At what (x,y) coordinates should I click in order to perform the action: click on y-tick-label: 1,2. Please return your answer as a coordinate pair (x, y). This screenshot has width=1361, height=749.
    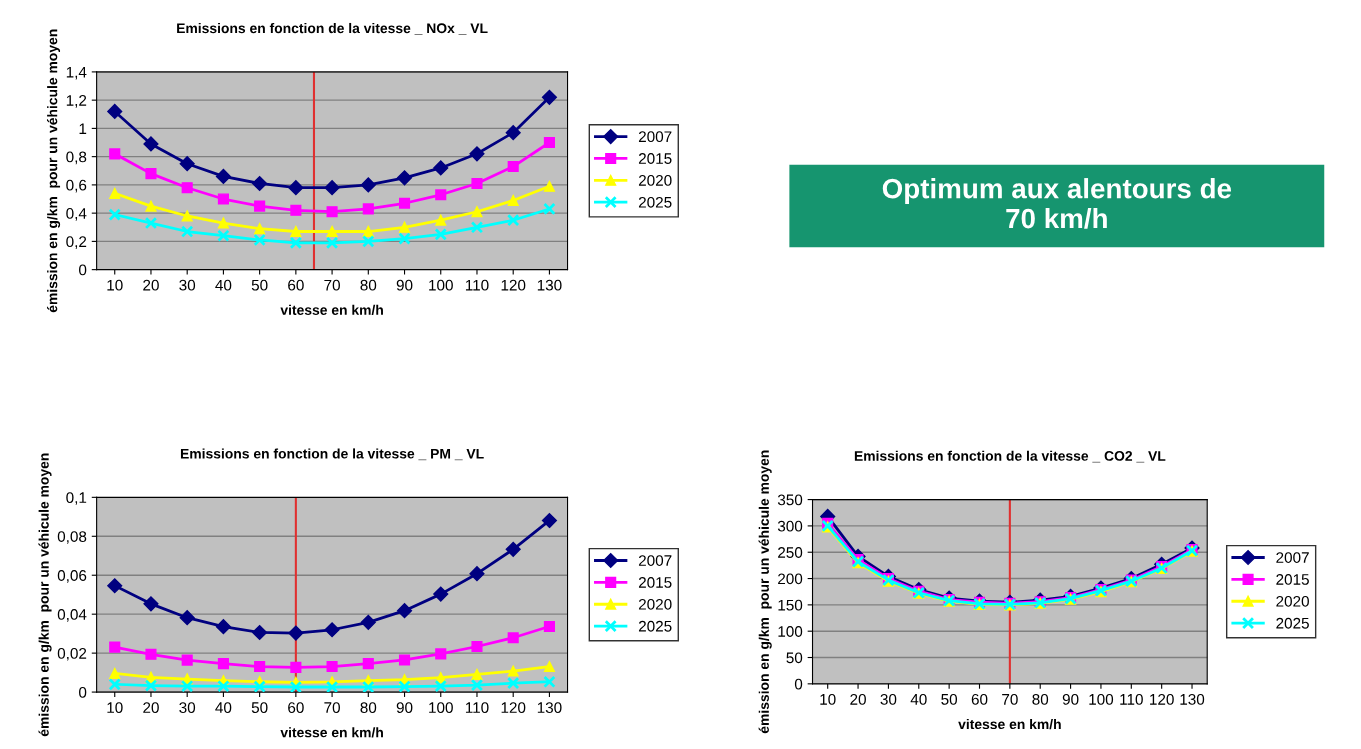
    Looking at the image, I should click on (76, 101).